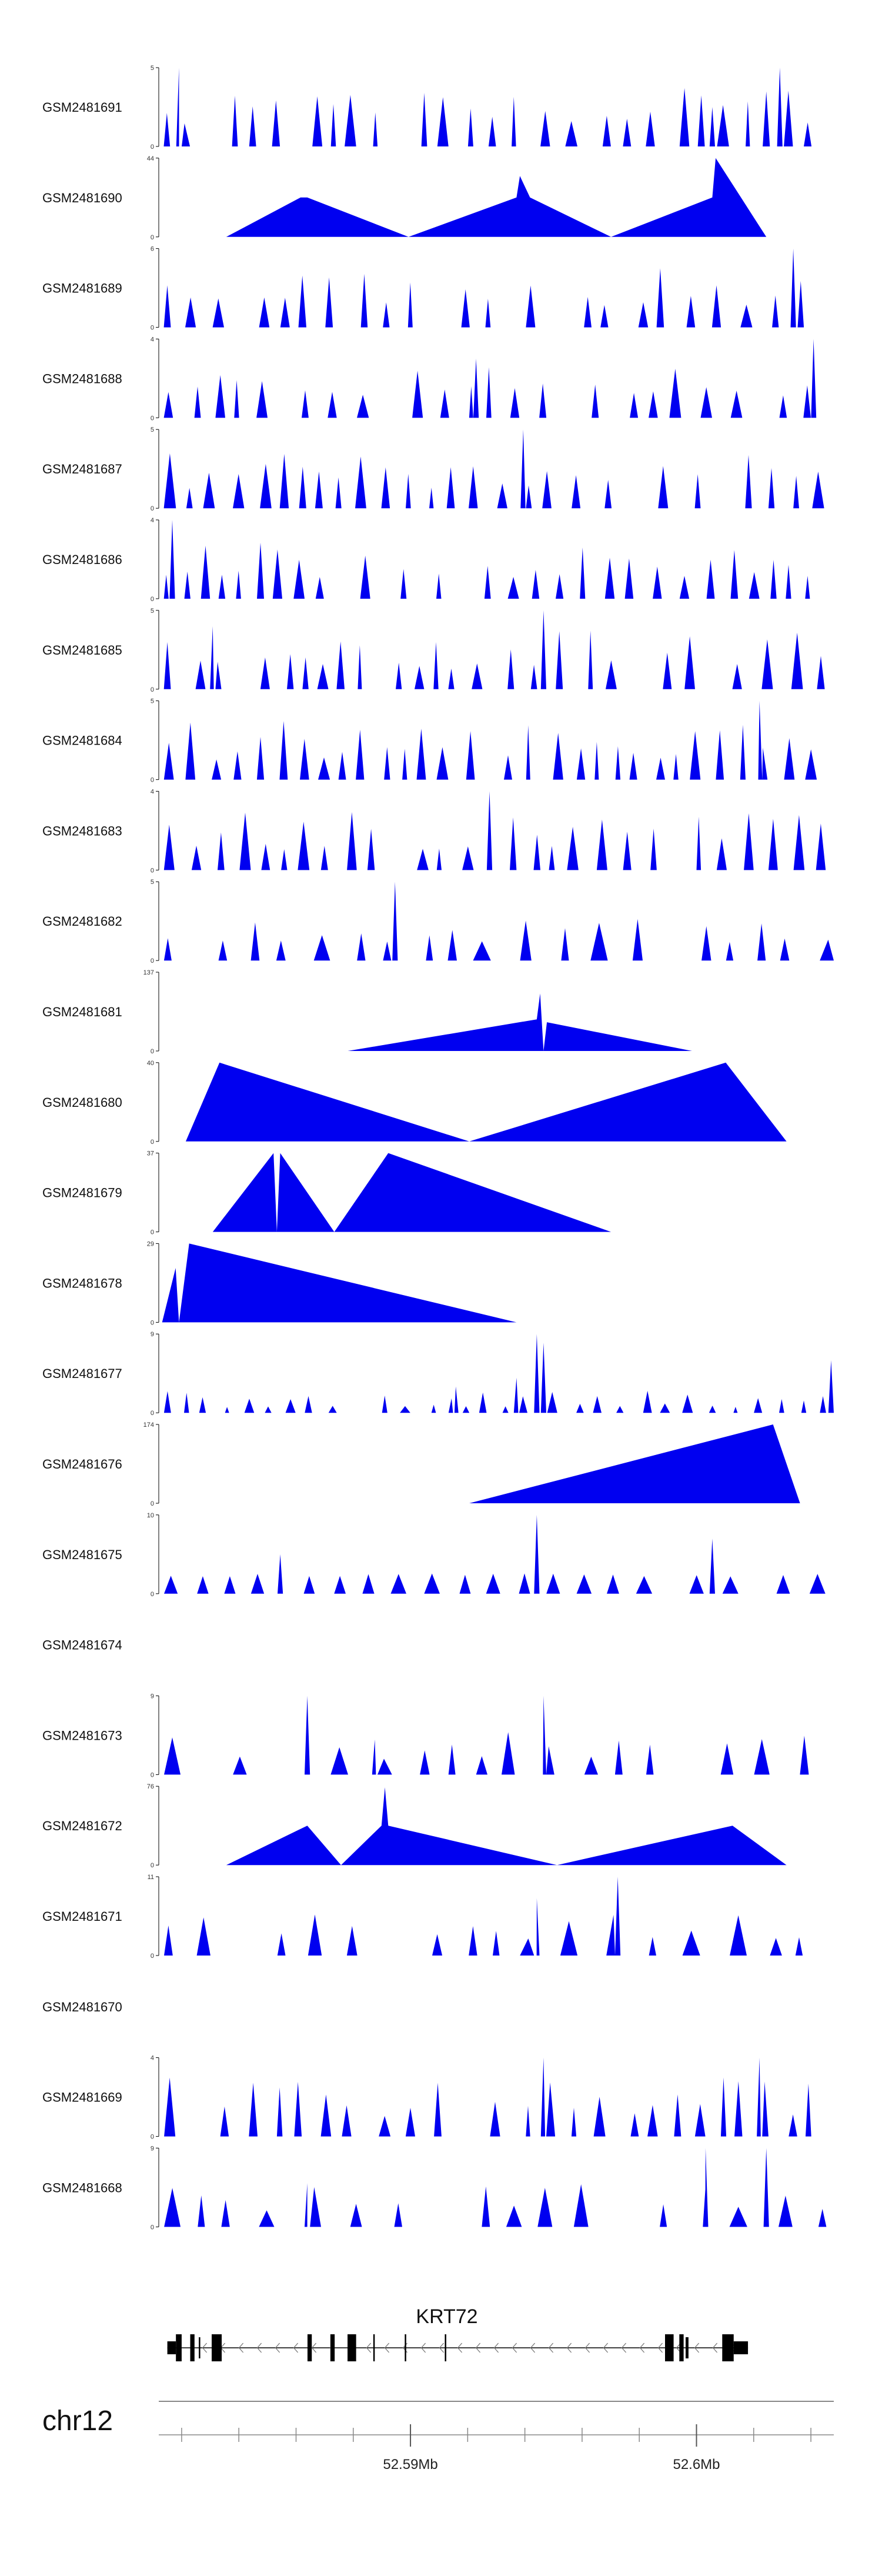 The image size is (882, 2576). Describe the element at coordinates (82, 1283) in the screenshot. I see `track-label: GSM2481678` at that location.